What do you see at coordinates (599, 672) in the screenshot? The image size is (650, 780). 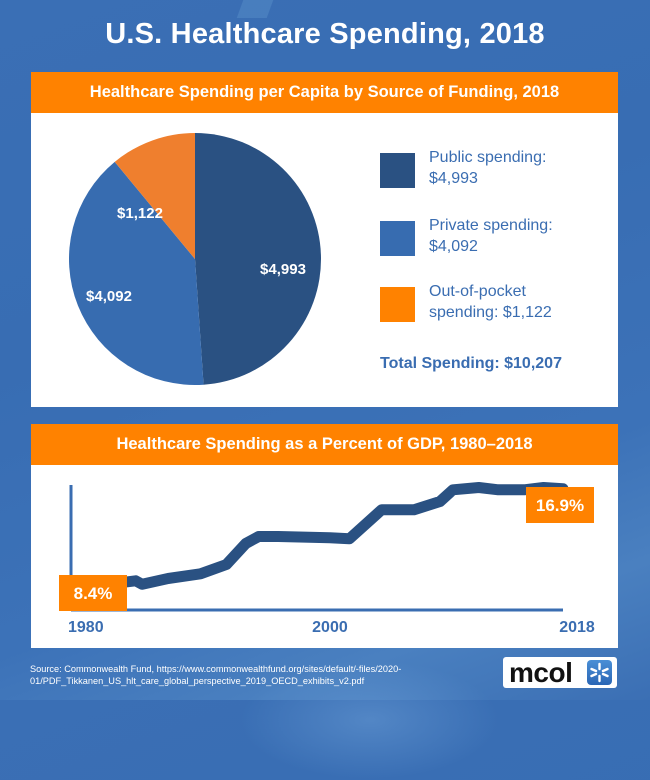 I see `asterisk-icon` at bounding box center [599, 672].